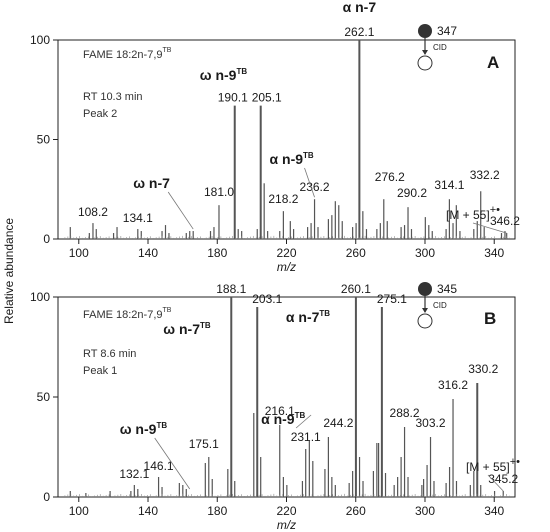  What do you see at coordinates (286, 253) in the screenshot?
I see `panel-a-x-tick-label: 220` at bounding box center [286, 253].